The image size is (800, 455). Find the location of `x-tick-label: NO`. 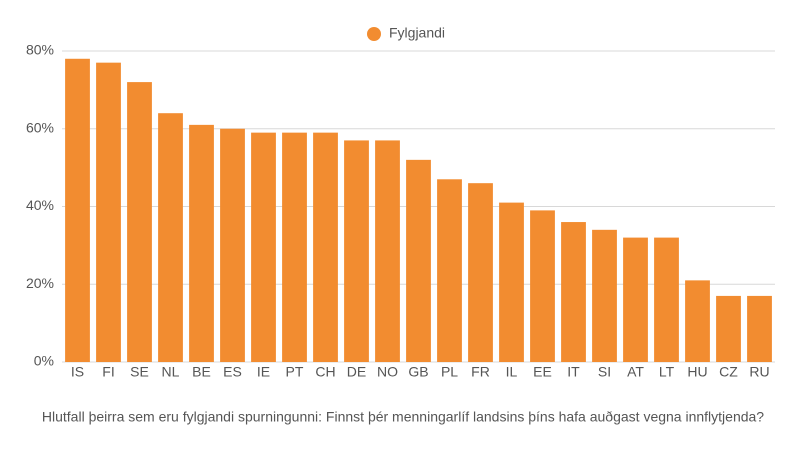

x-tick-label: NO is located at coordinates (387, 372).